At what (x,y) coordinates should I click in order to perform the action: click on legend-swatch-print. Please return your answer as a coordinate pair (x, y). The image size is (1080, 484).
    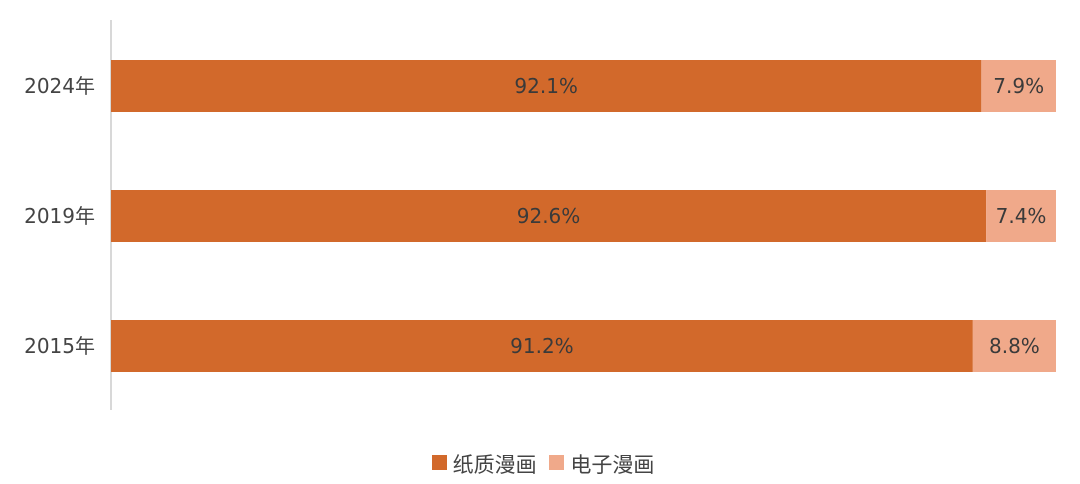
    Looking at the image, I should click on (439, 462).